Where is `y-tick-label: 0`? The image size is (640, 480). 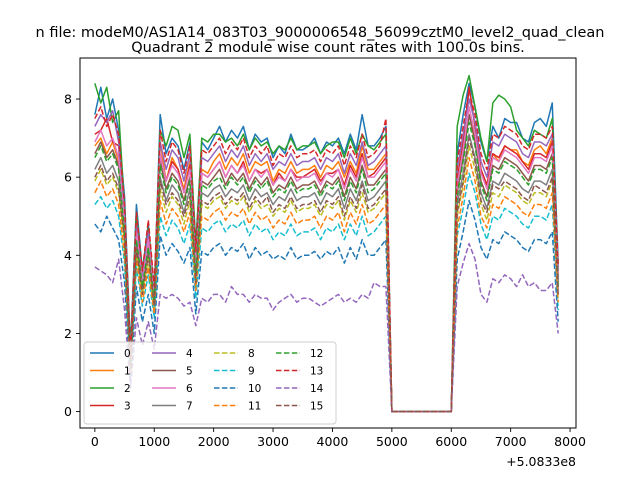 y-tick-label: 0 is located at coordinates (68, 411).